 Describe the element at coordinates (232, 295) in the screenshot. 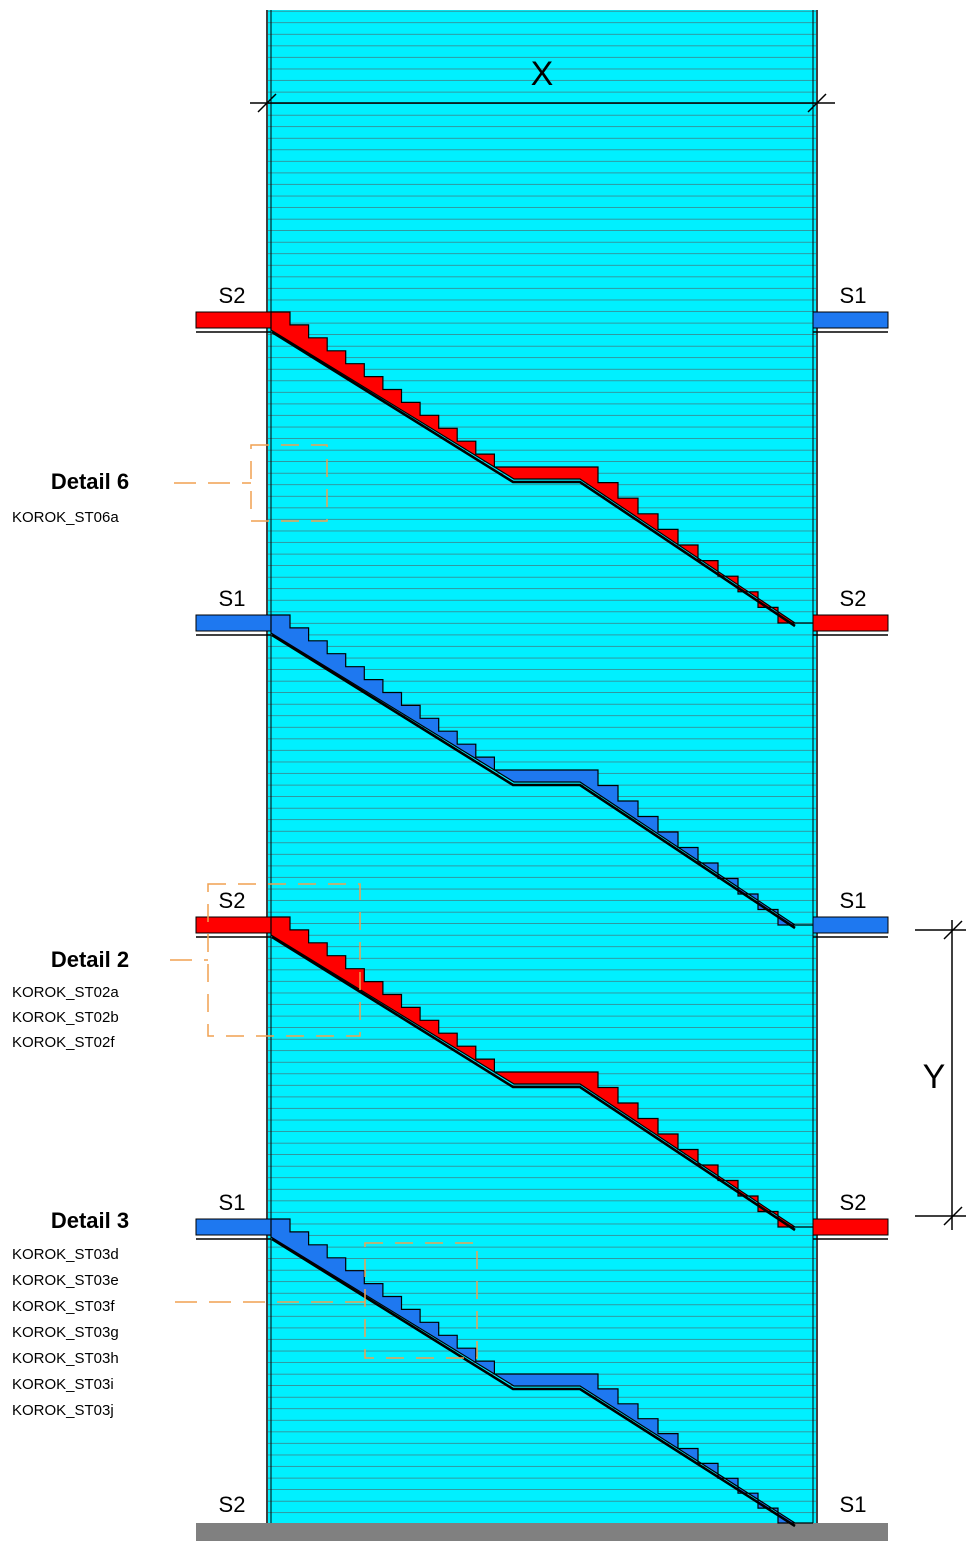

I see `level-1-left-label: S2` at that location.